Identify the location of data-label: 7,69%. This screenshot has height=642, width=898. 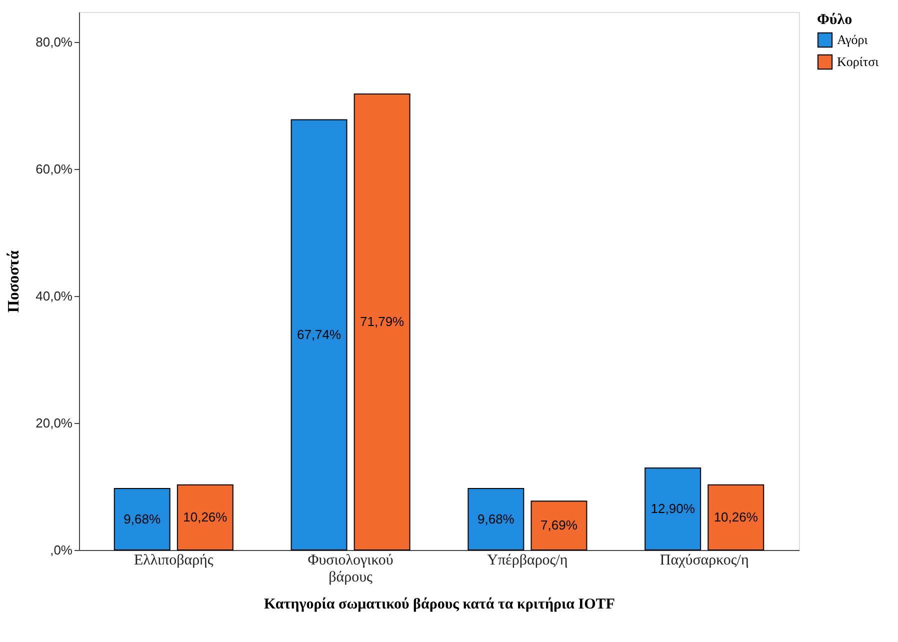
(559, 525).